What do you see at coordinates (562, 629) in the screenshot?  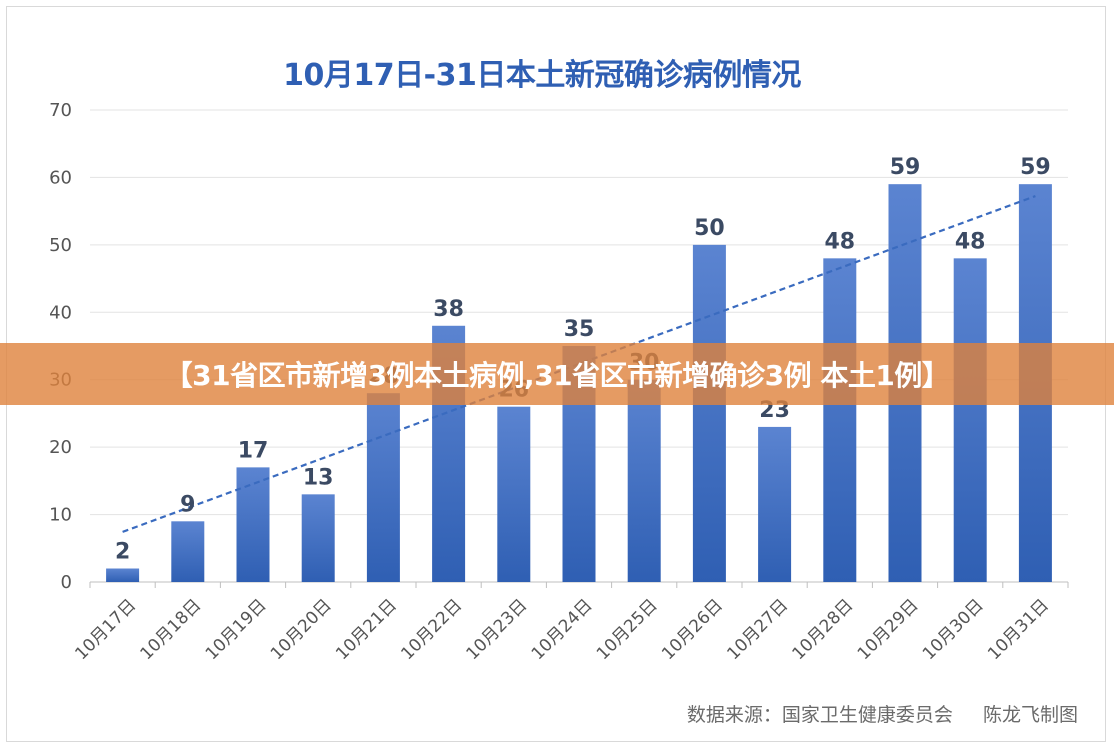 I see `x-tick-label: 10月24日` at bounding box center [562, 629].